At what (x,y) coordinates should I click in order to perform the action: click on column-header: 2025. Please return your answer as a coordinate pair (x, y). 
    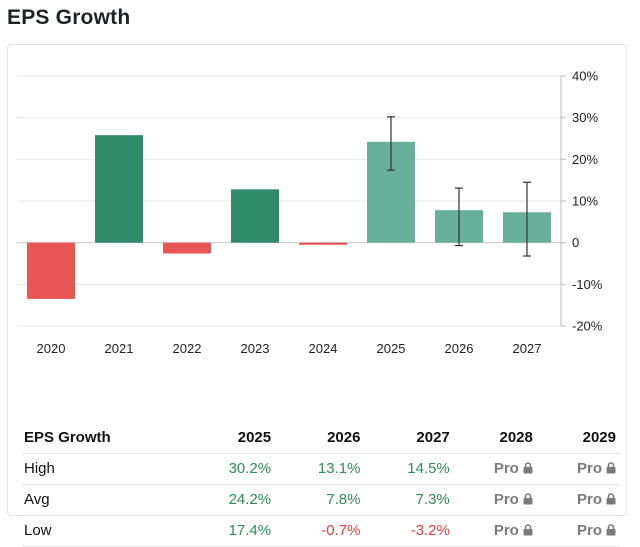
    Looking at the image, I should click on (230, 438).